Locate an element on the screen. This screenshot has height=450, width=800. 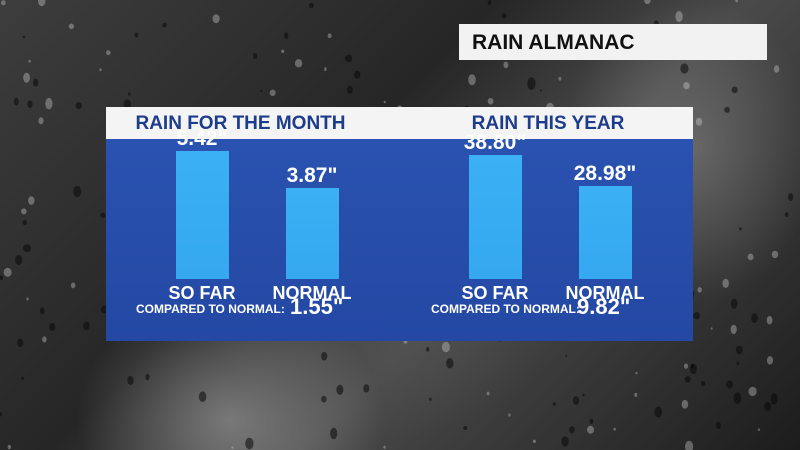
year-compare-label: COMPARED TO NORMAL: is located at coordinates (505, 309).